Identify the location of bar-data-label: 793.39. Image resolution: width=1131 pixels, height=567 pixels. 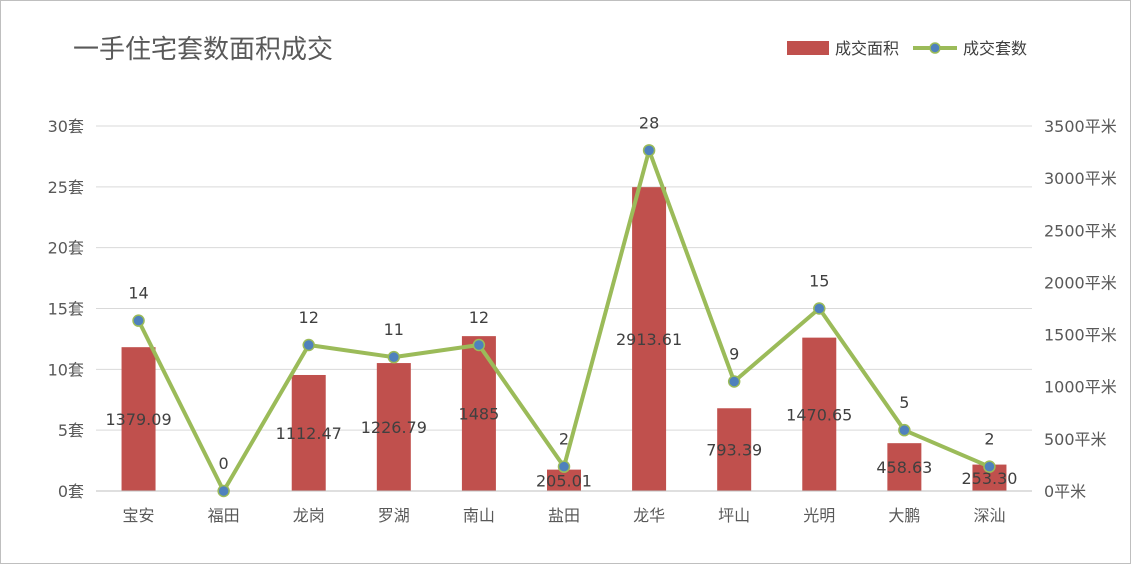
(734, 450).